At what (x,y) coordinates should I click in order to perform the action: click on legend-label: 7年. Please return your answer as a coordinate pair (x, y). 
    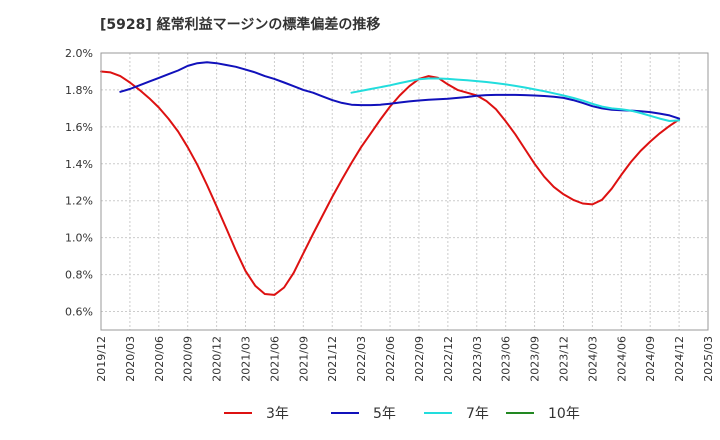
    Looking at the image, I should click on (477, 414).